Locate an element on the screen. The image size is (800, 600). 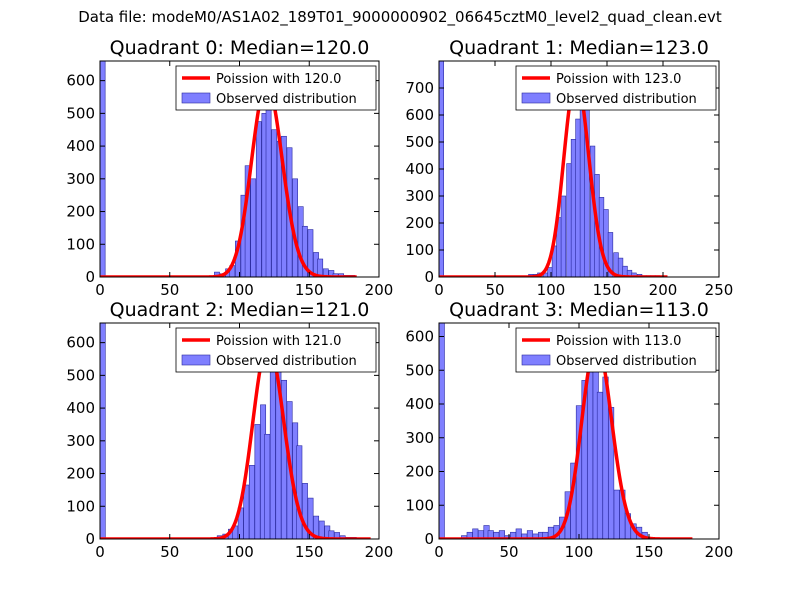
panel-title: Quadrant 2: Median=121.0 is located at coordinates (240, 310).